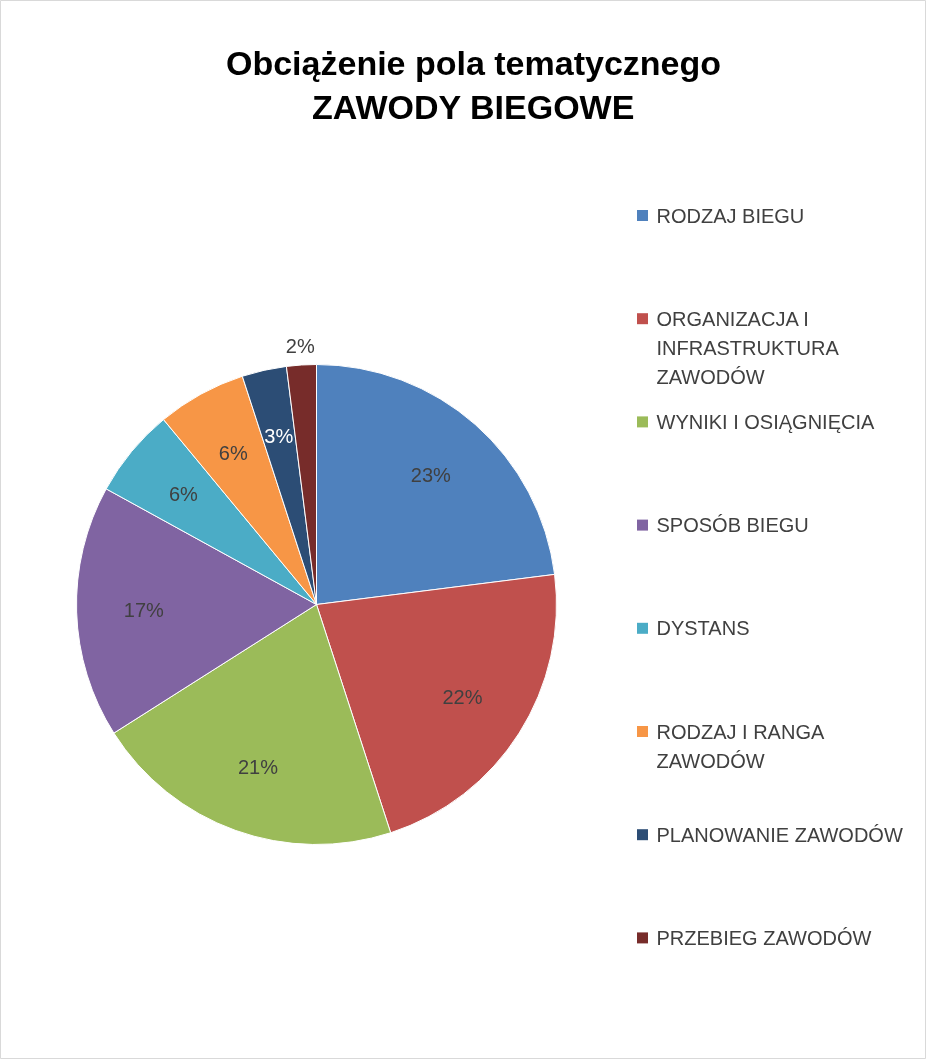 The height and width of the screenshot is (1059, 926). What do you see at coordinates (730, 215) in the screenshot?
I see `legend-label: RODZAJ BIEGU` at bounding box center [730, 215].